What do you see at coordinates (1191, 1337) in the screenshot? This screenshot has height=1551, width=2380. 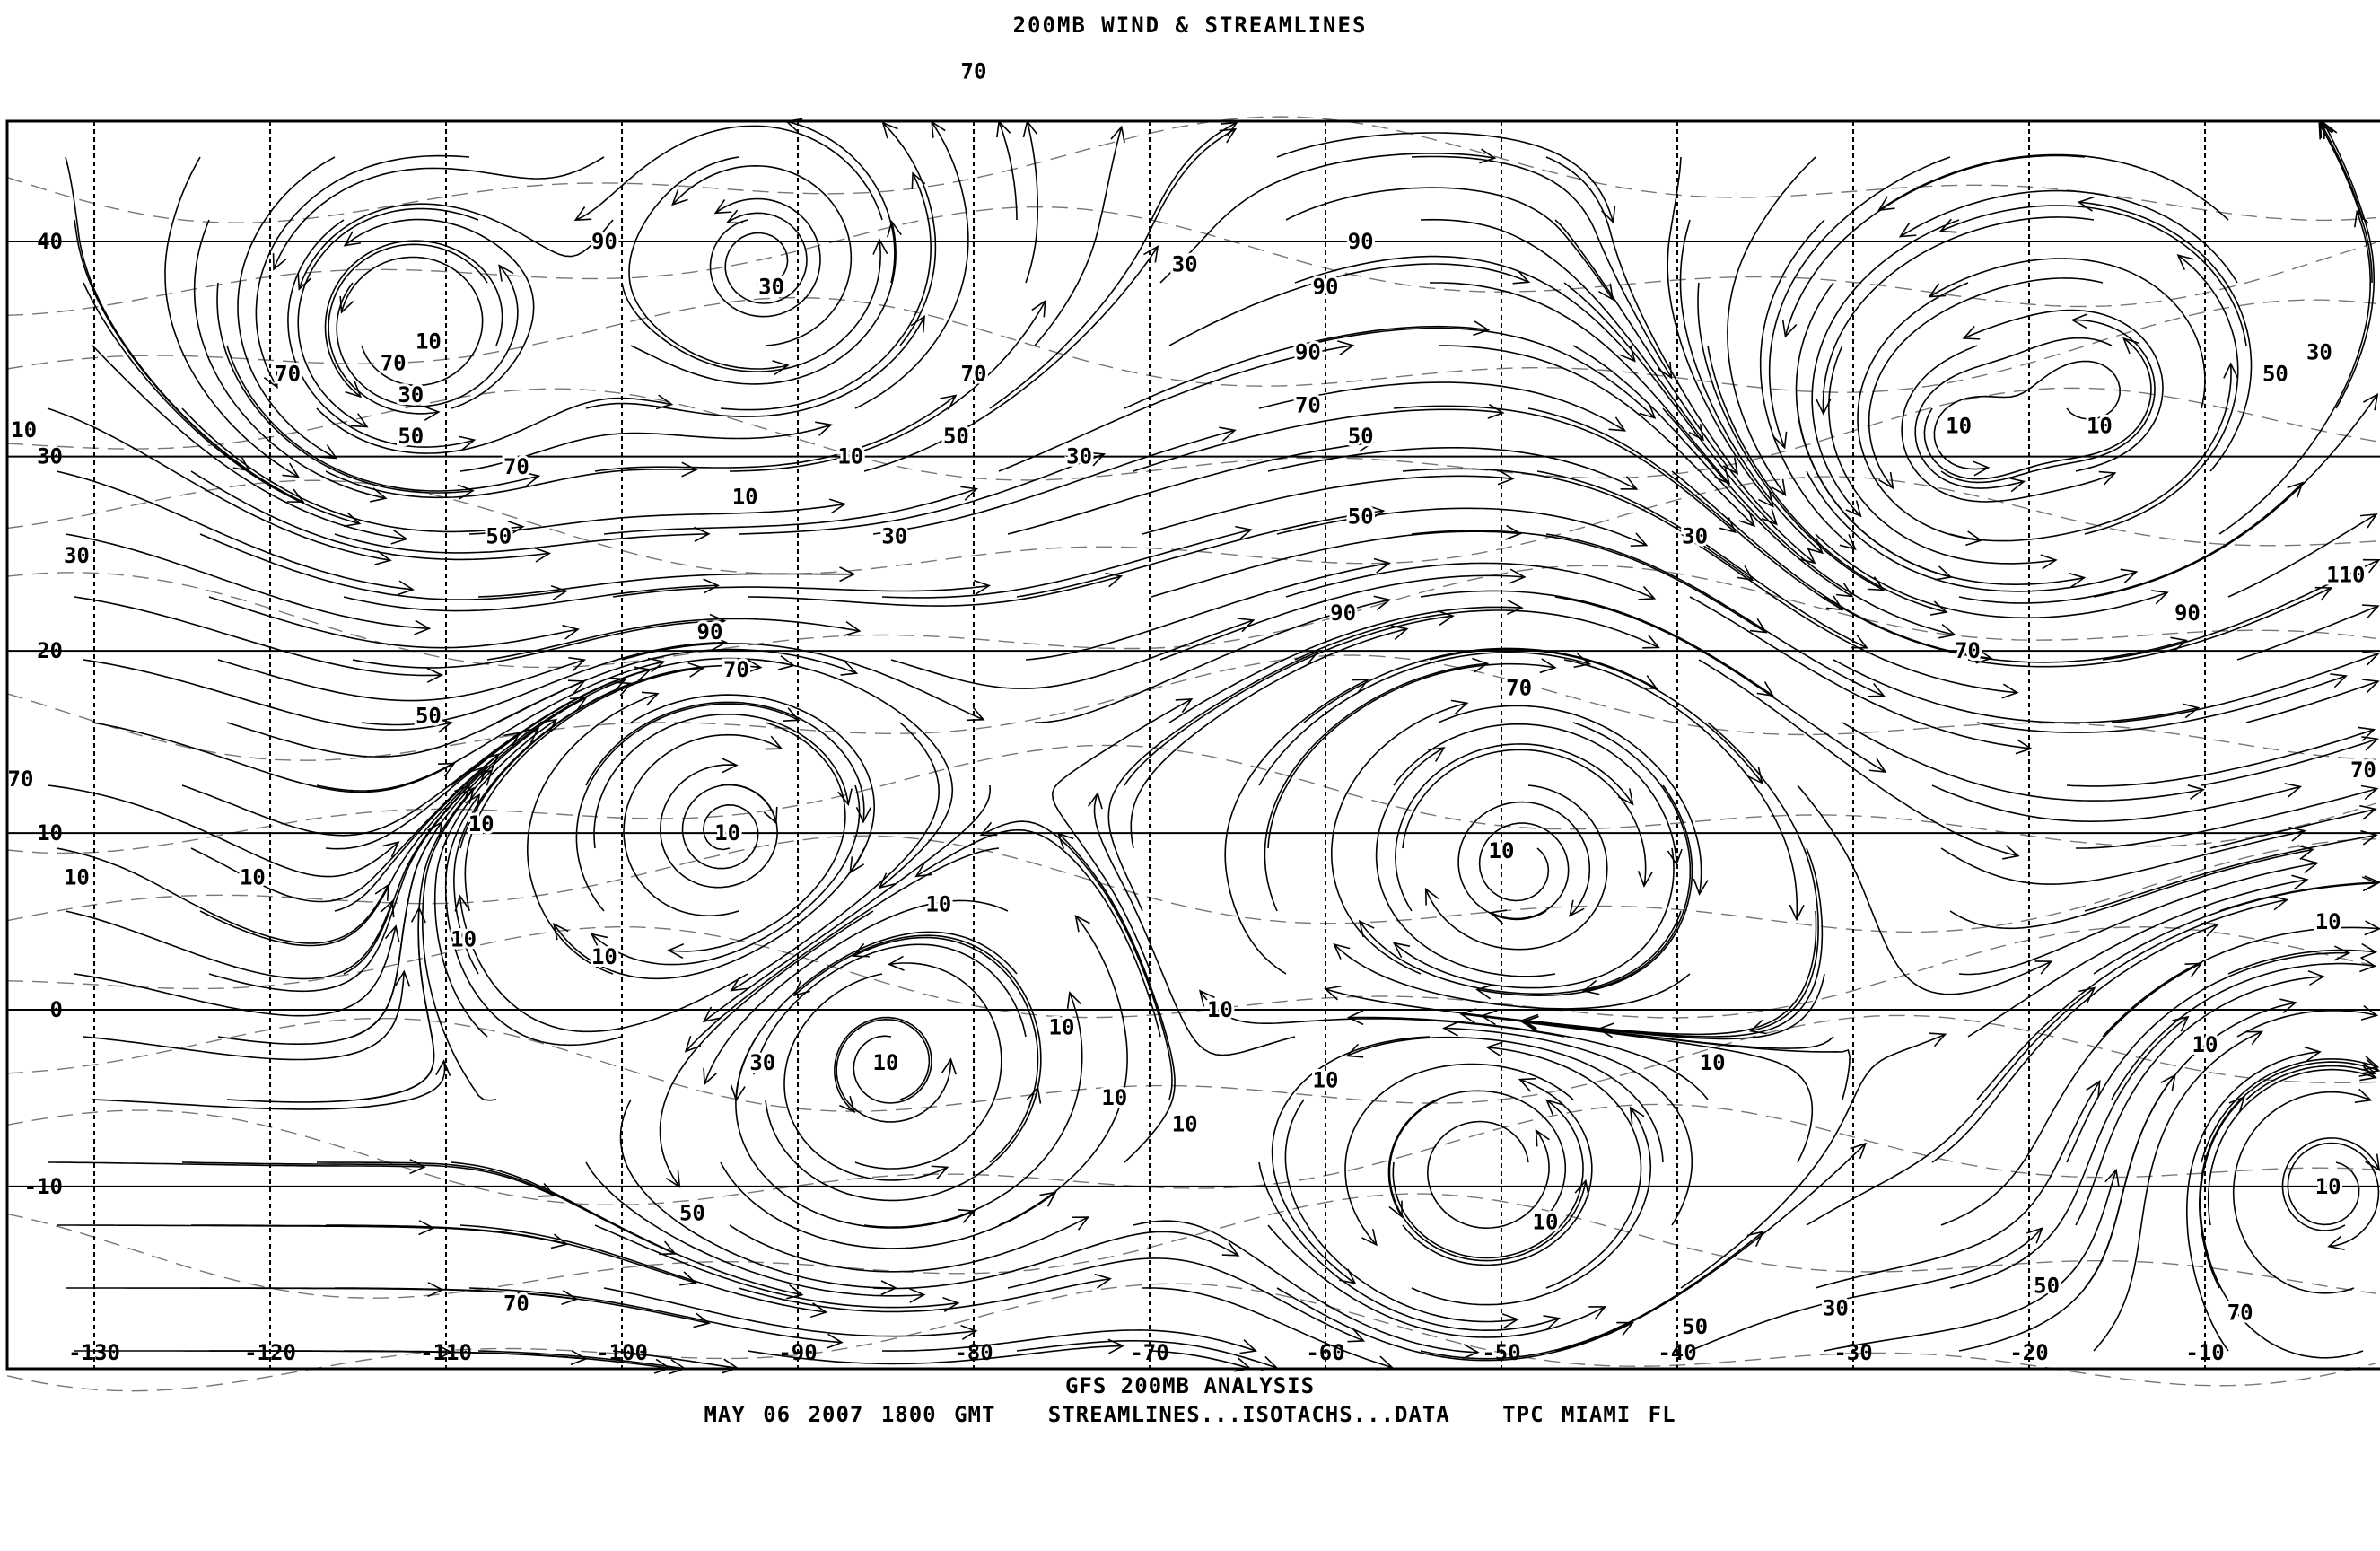 I see `isotach-line` at bounding box center [1191, 1337].